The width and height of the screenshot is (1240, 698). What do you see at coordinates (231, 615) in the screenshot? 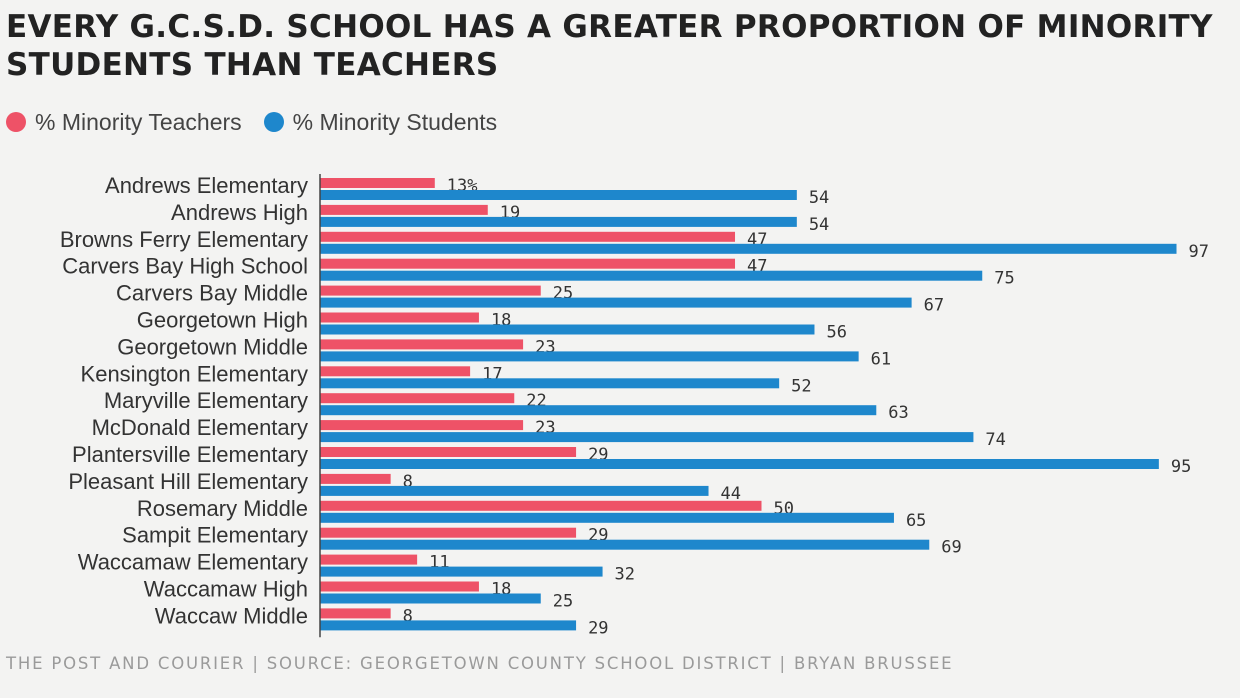
I see `category-label: Waccaw Middle` at bounding box center [231, 615].